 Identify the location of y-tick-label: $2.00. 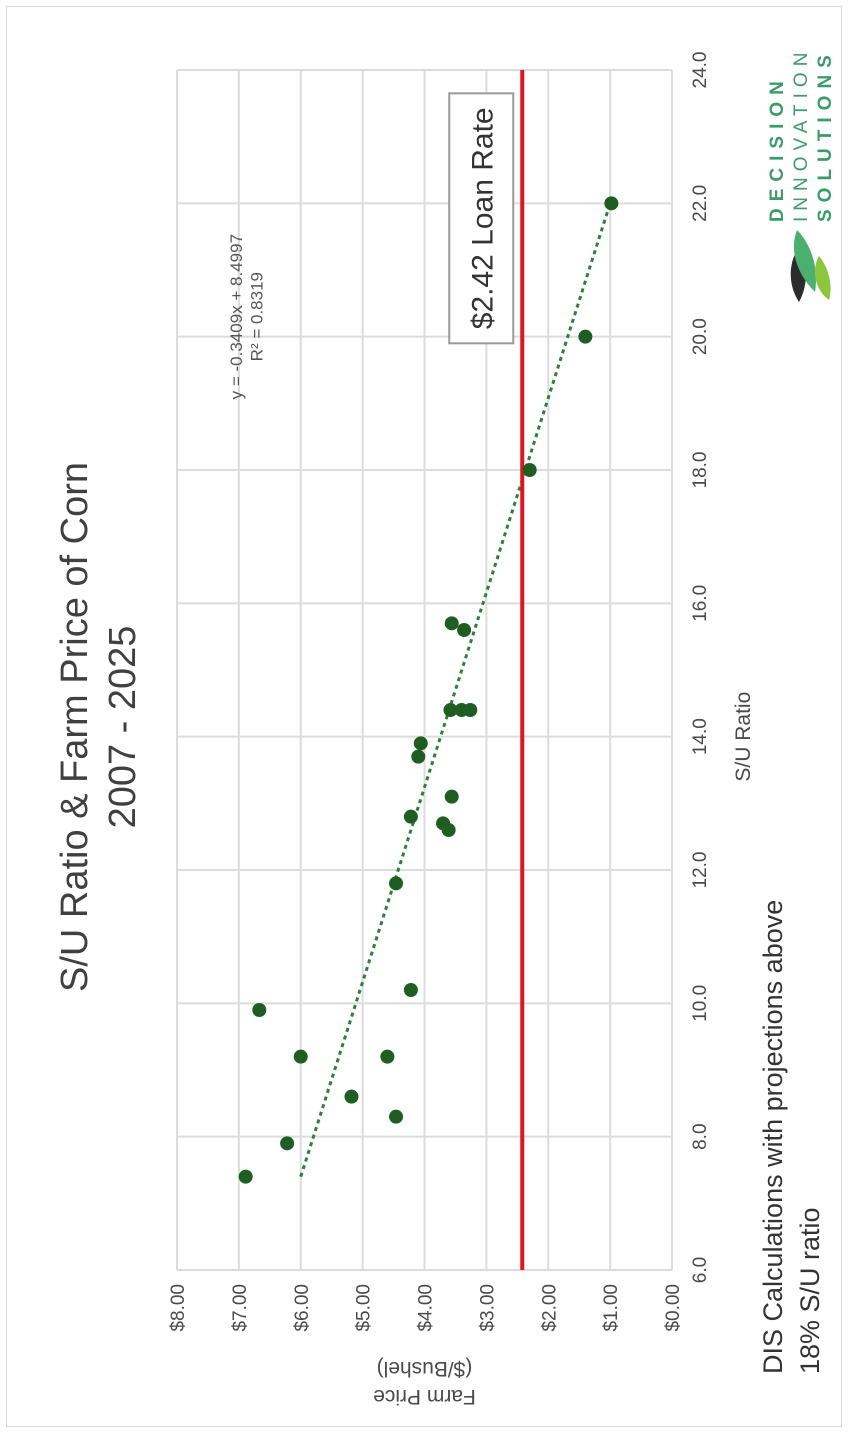
(549, 1308).